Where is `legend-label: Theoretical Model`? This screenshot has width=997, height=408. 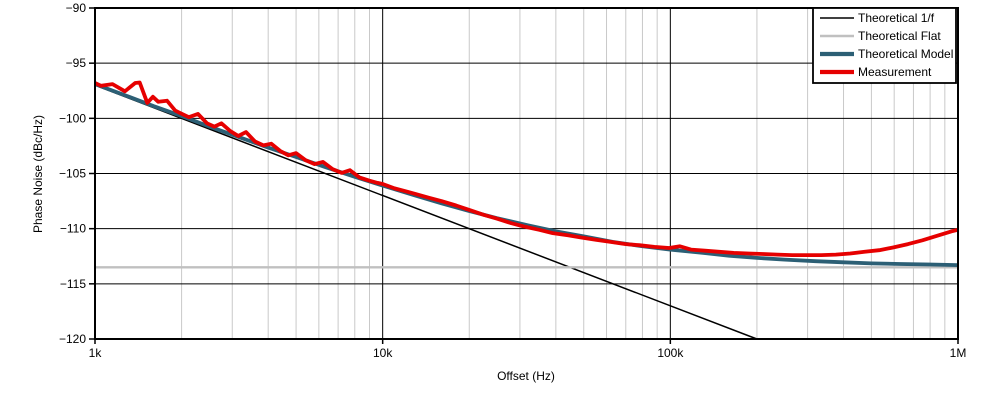
legend-label: Theoretical Model is located at coordinates (905, 54).